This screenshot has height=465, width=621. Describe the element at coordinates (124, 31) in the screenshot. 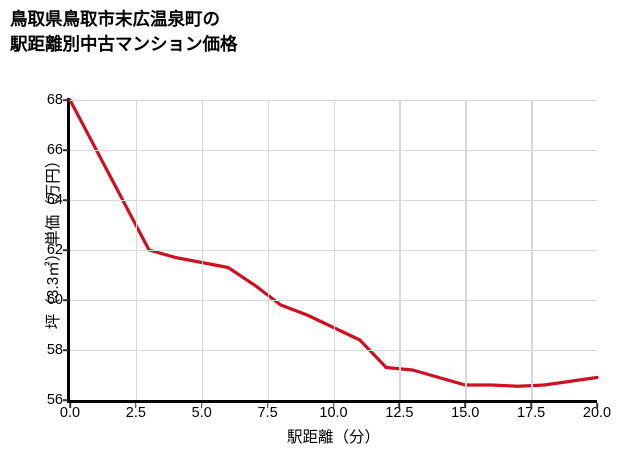

I see `page-title: 鳥取県鳥取市末広温泉町の 駅距離別中古マンション価格` at that location.